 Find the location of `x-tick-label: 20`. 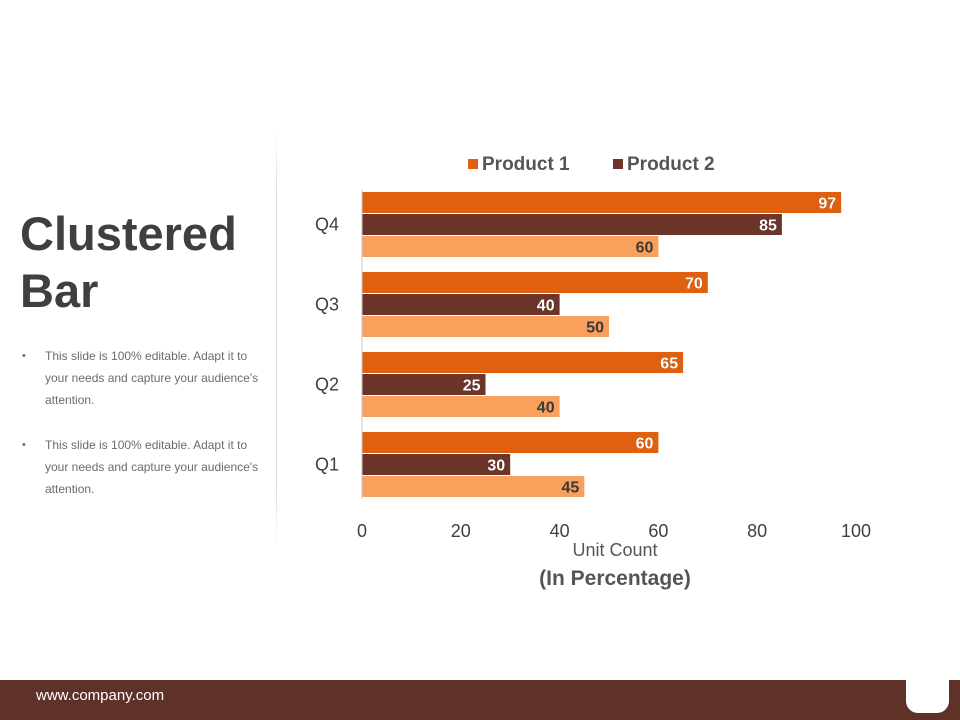

x-tick-label: 20 is located at coordinates (461, 531).